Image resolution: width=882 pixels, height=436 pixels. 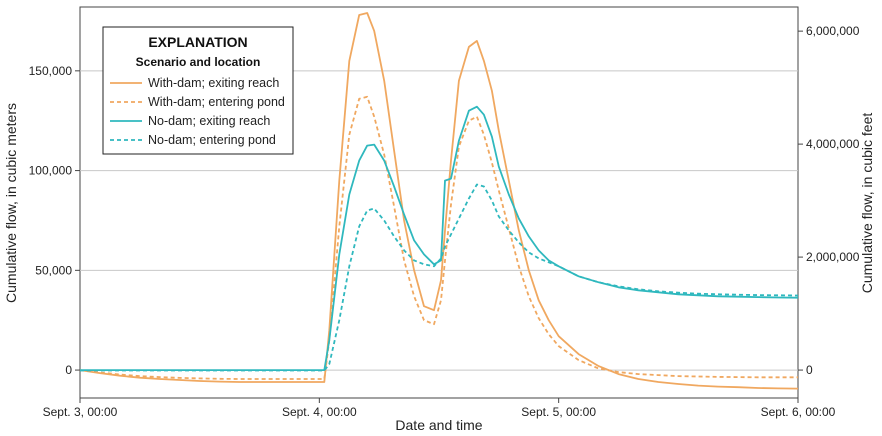 I want to click on legend-subtitle: Scenario and location, so click(x=198, y=62).